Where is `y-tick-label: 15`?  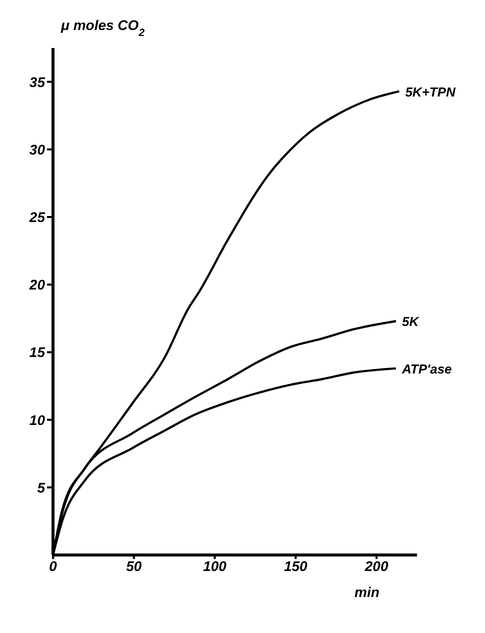 y-tick-label: 15 is located at coordinates (37, 352).